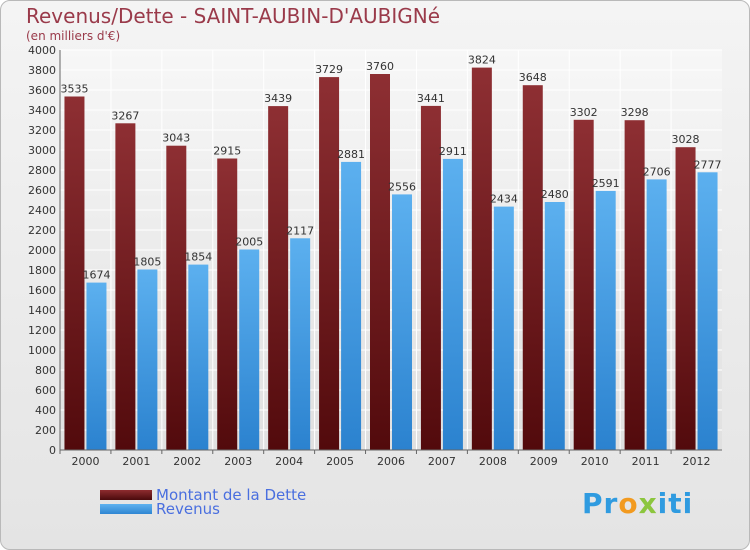 The width and height of the screenshot is (750, 550). What do you see at coordinates (329, 69) in the screenshot?
I see `data-label-dette: 3729` at bounding box center [329, 69].